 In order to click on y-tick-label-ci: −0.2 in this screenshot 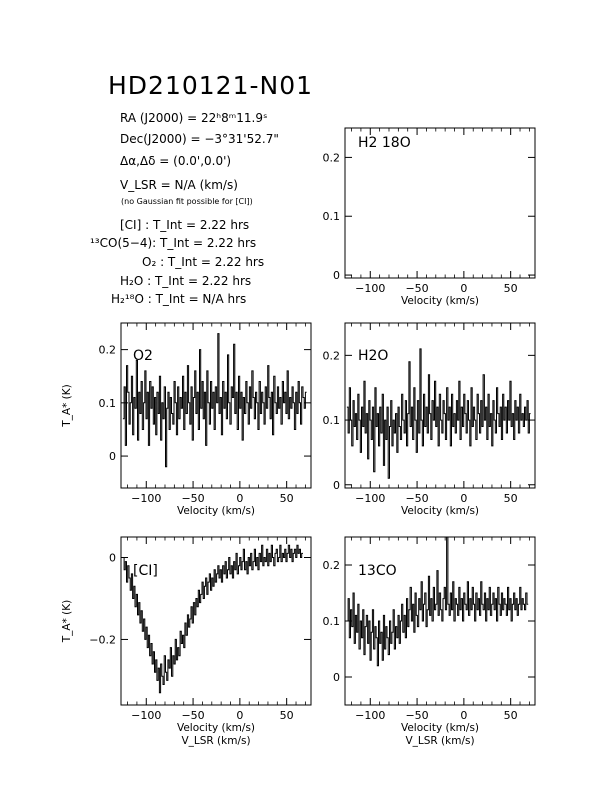, I will do `click(102, 639)`.